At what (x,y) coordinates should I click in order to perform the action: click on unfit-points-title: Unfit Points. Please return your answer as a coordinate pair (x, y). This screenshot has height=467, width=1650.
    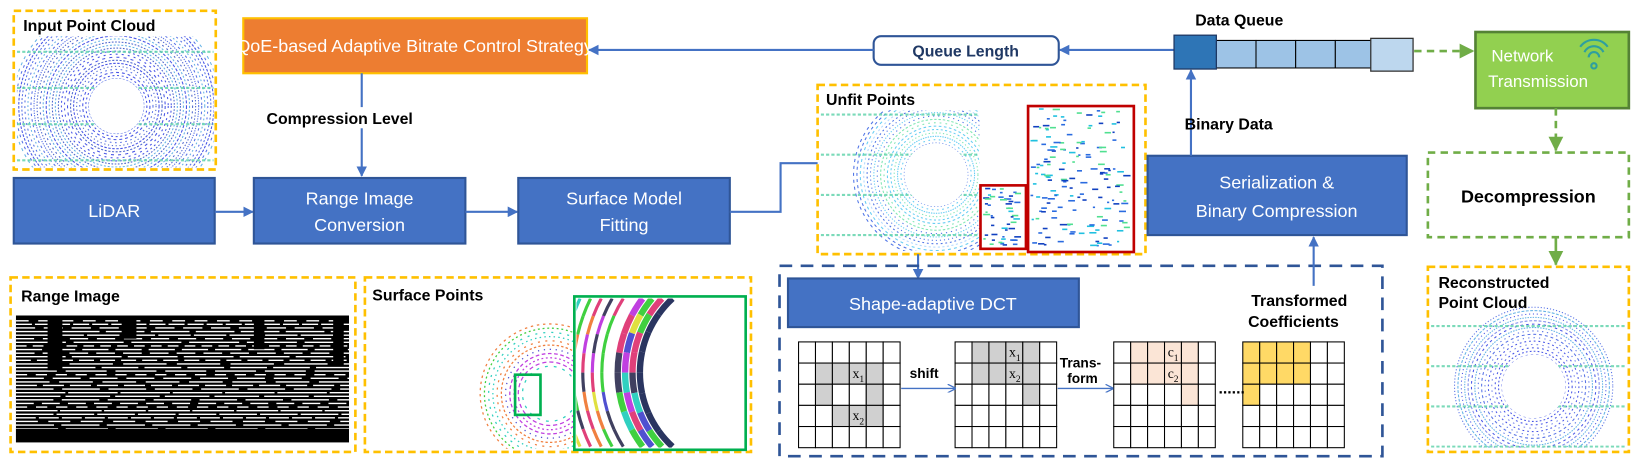
    Looking at the image, I should click on (870, 100).